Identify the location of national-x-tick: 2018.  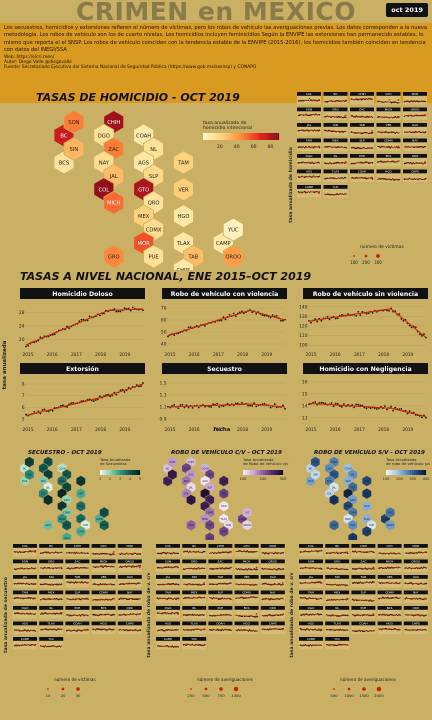
(100, 430).